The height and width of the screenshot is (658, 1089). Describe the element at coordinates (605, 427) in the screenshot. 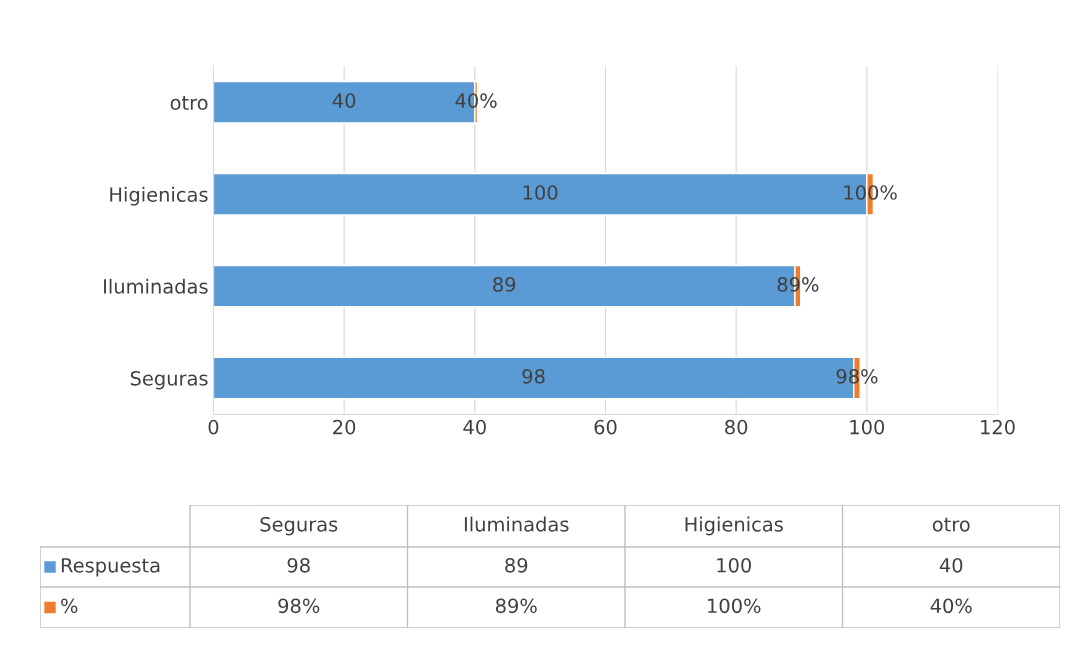

I see `x-tick-label: 60` at that location.